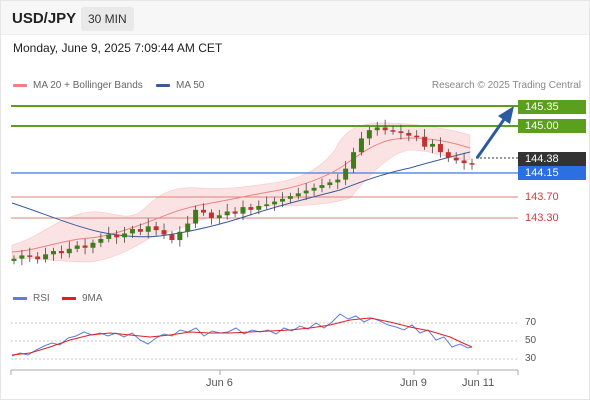 This screenshot has height=400, width=590. I want to click on rsi-line, so click(242, 335).